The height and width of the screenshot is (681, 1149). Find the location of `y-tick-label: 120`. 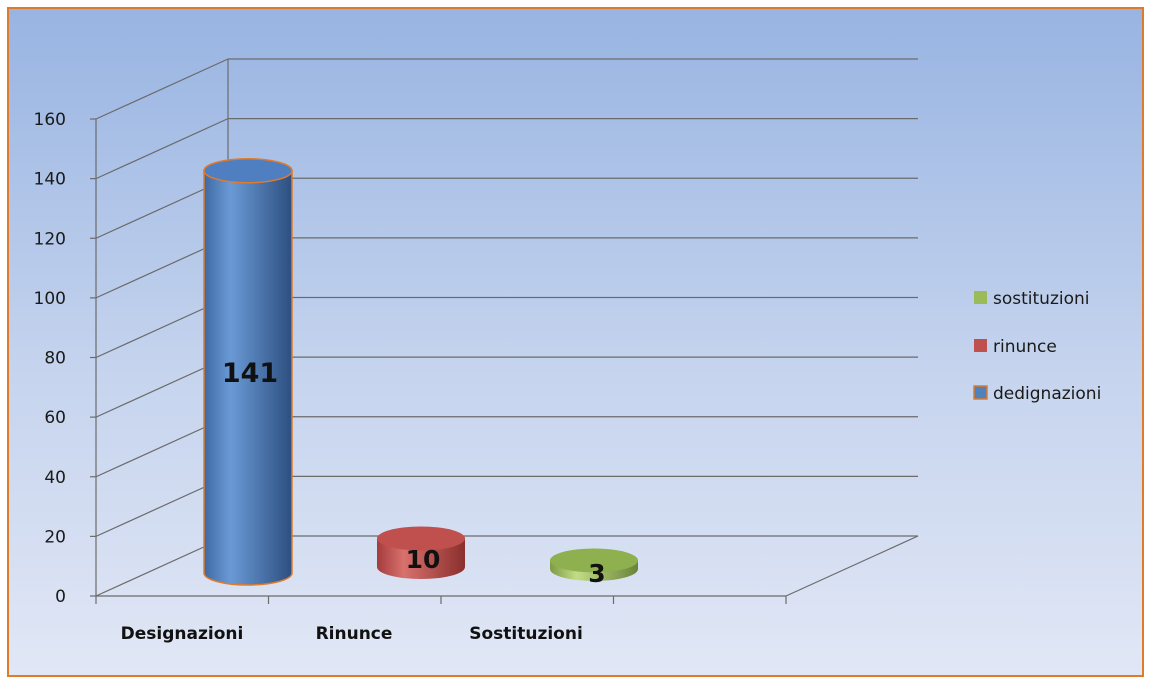

y-tick-label: 120 is located at coordinates (50, 239).